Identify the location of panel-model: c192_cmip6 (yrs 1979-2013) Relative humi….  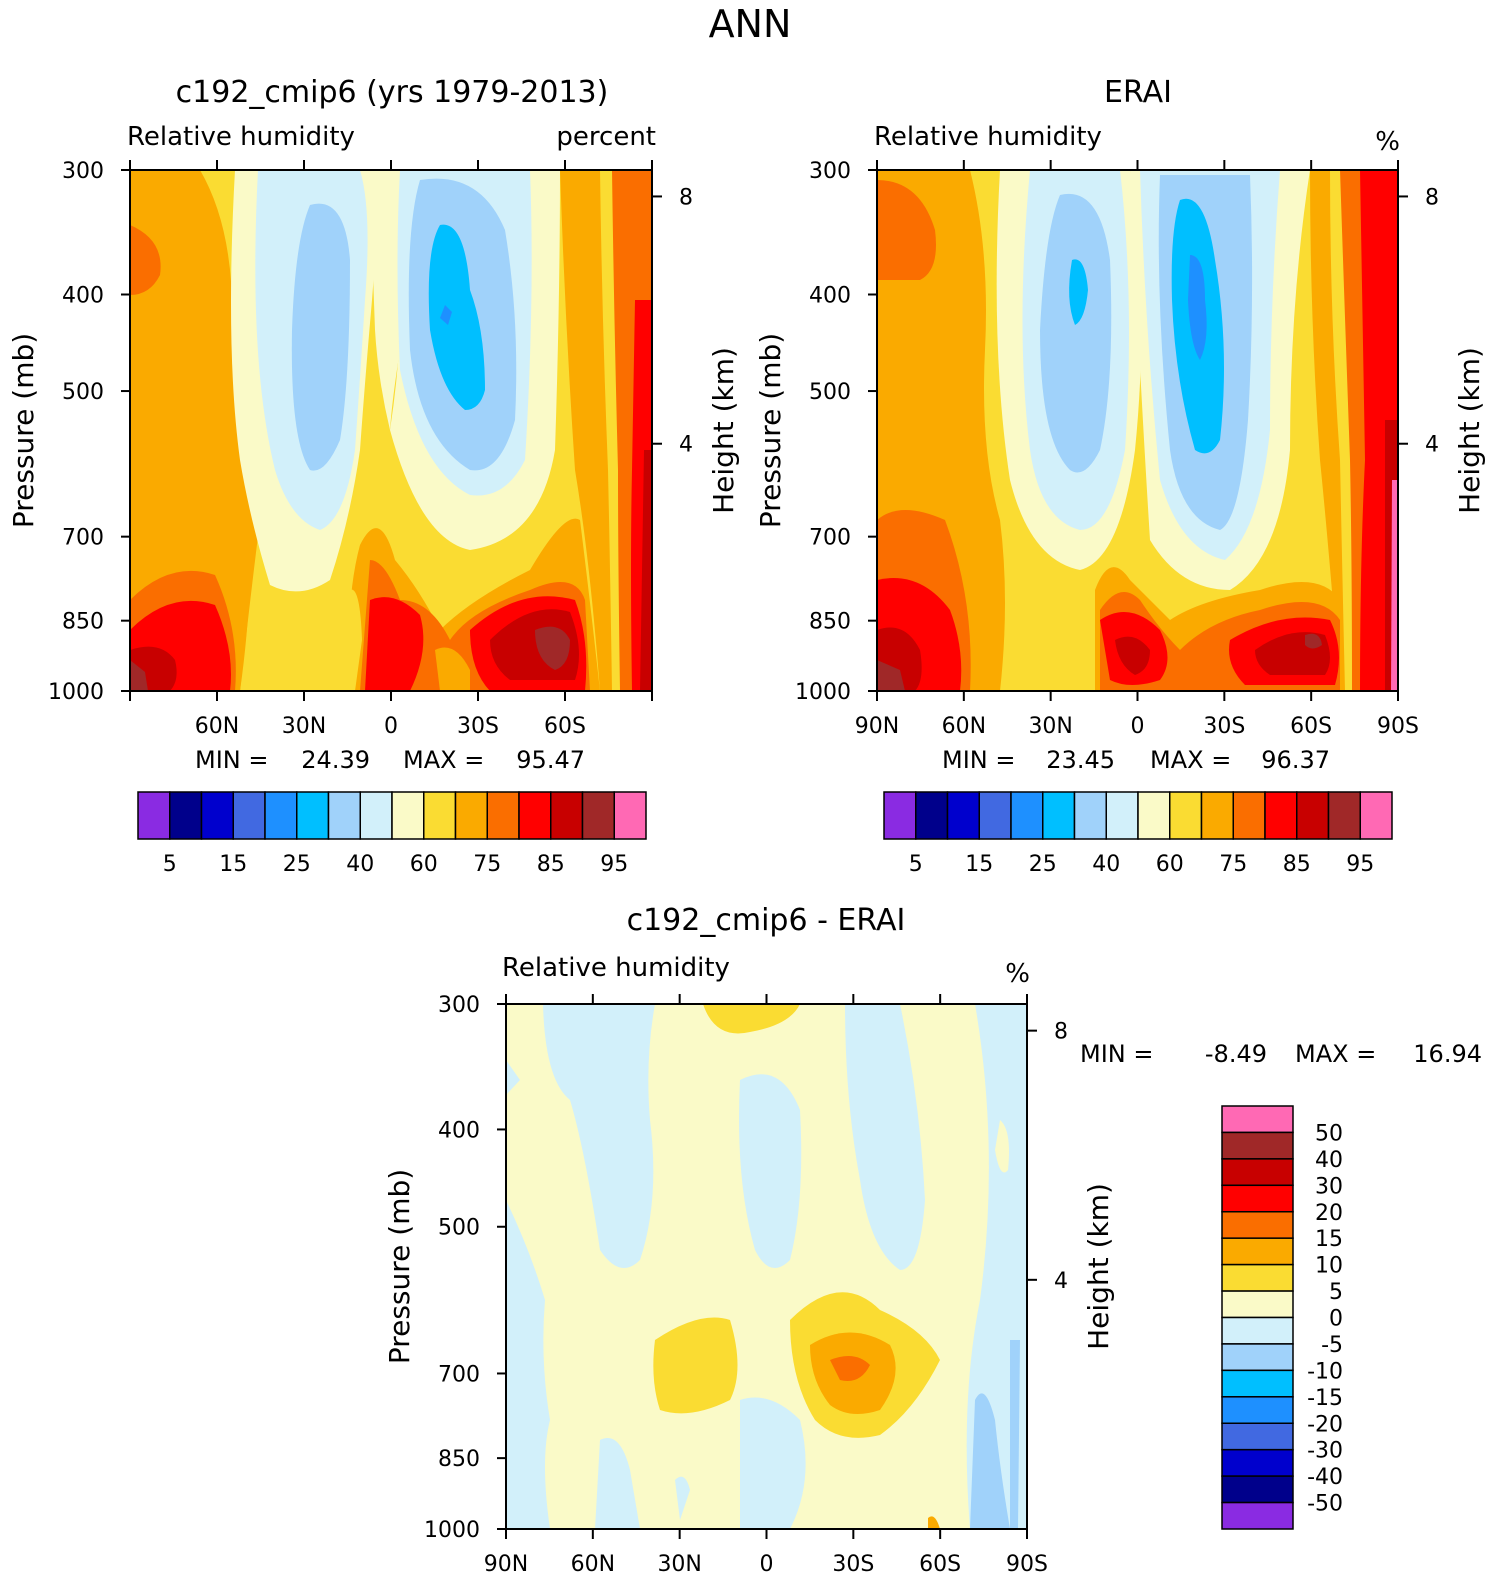
(391, 383).